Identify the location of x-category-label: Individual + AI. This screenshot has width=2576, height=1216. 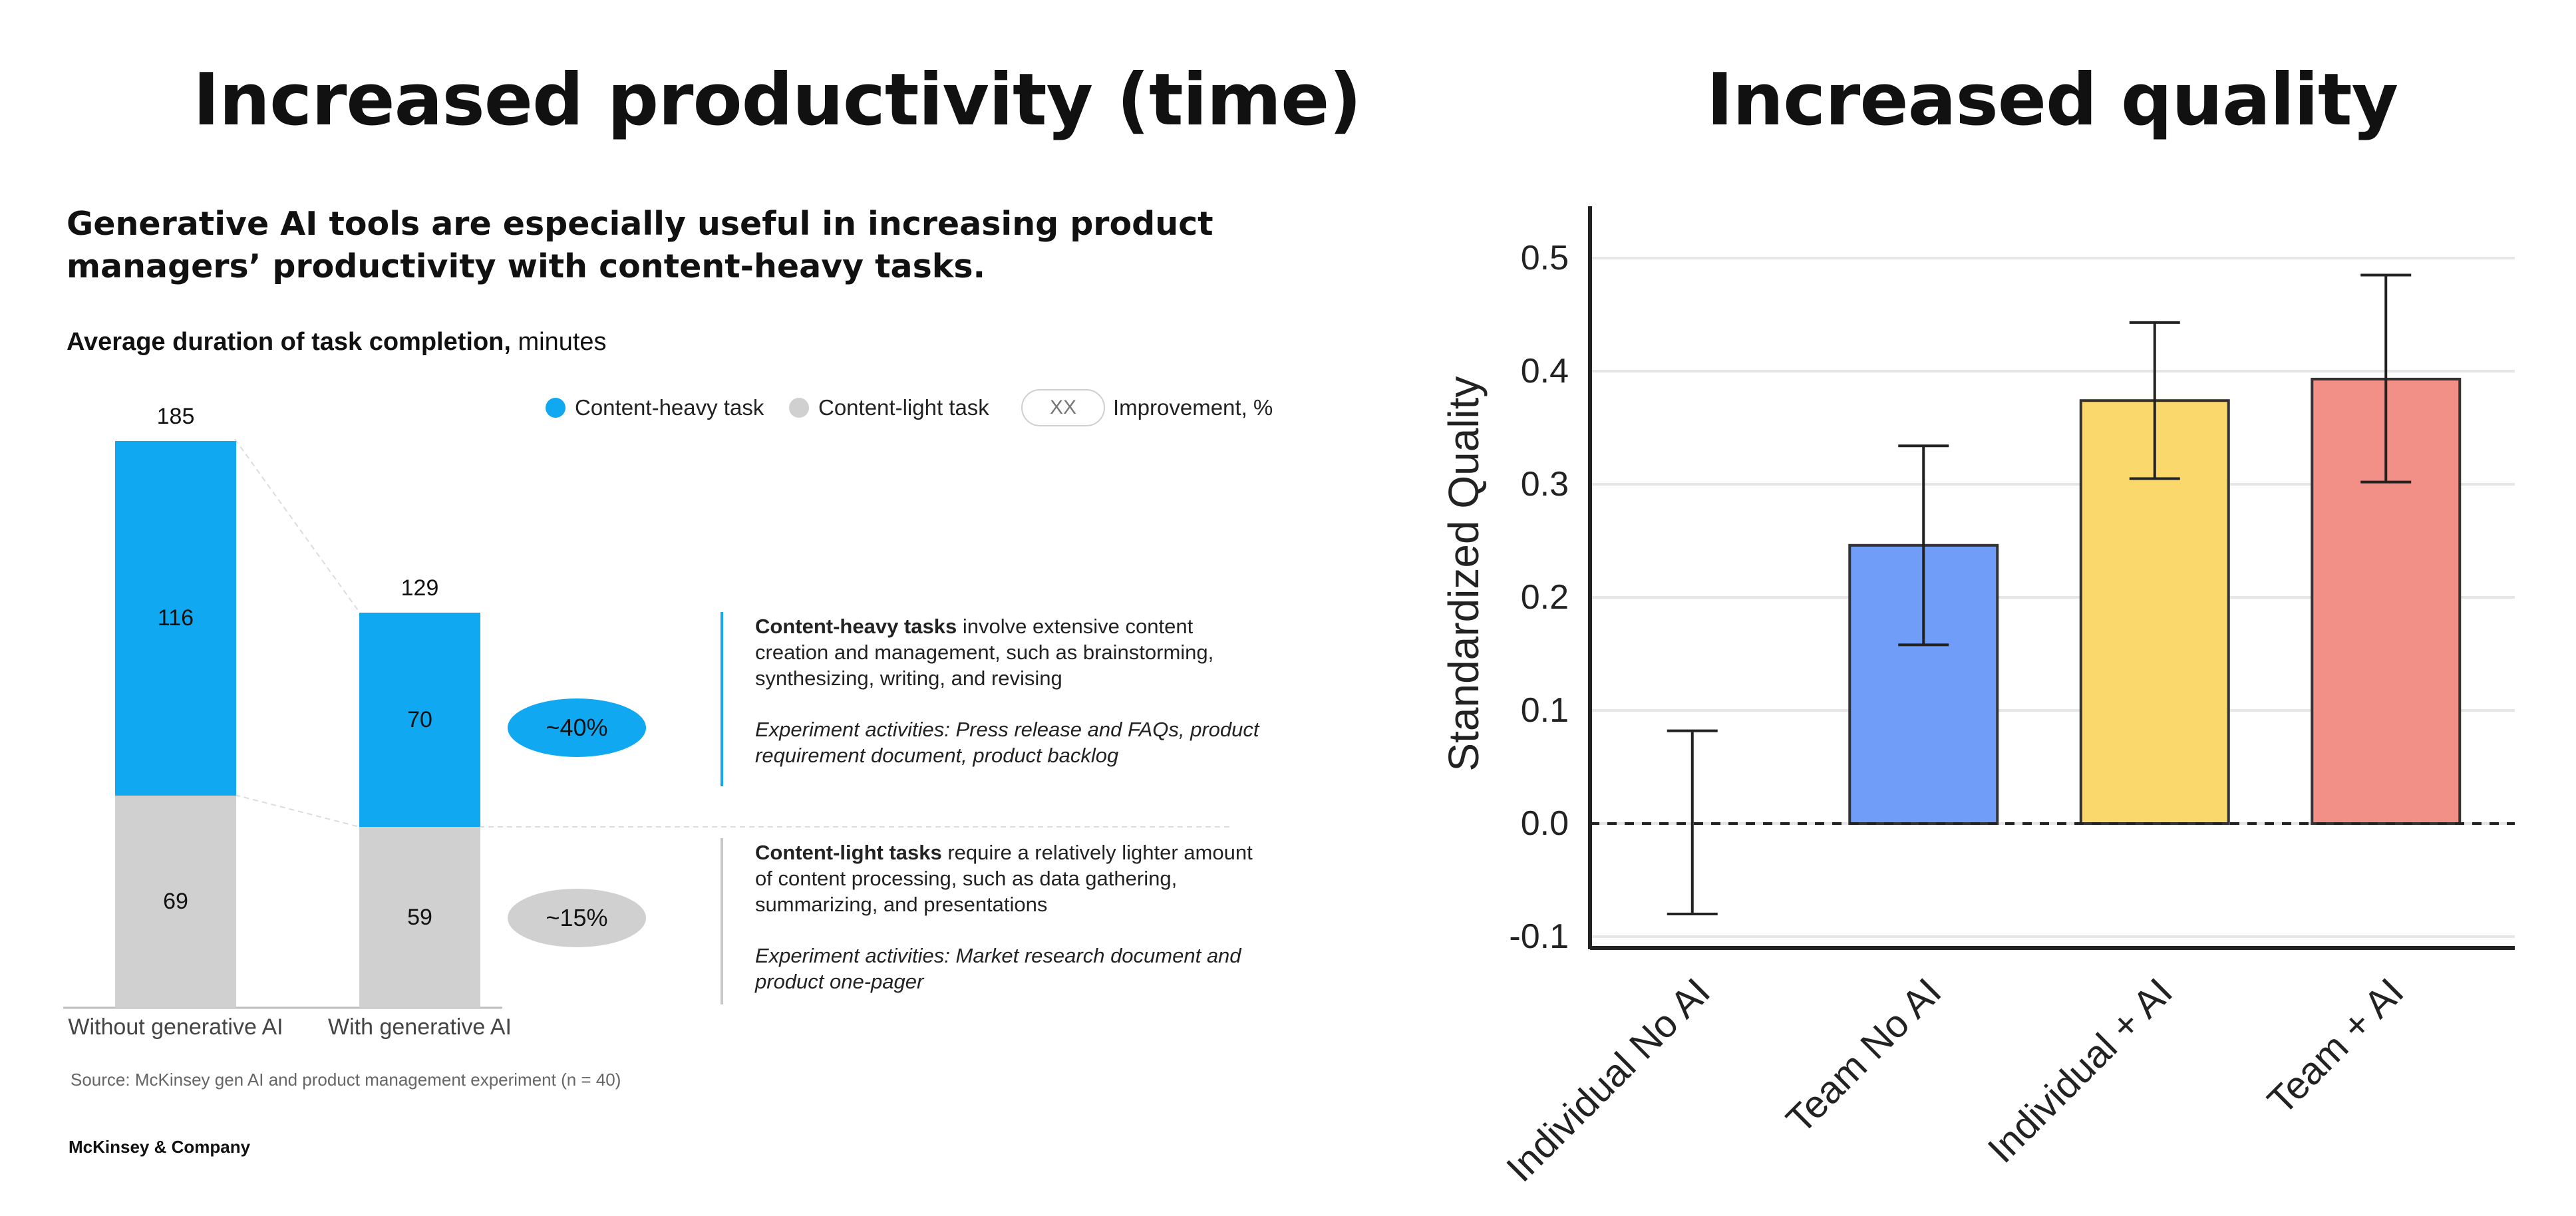
(2079, 1070).